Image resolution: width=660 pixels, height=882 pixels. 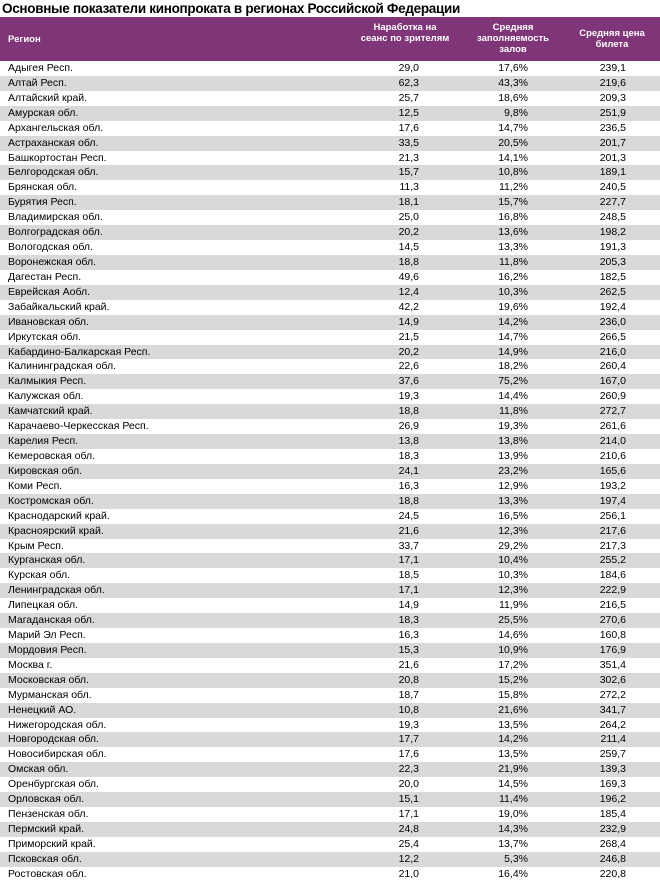 I want to click on occupancy-cell: 23,2%, so click(x=513, y=470).